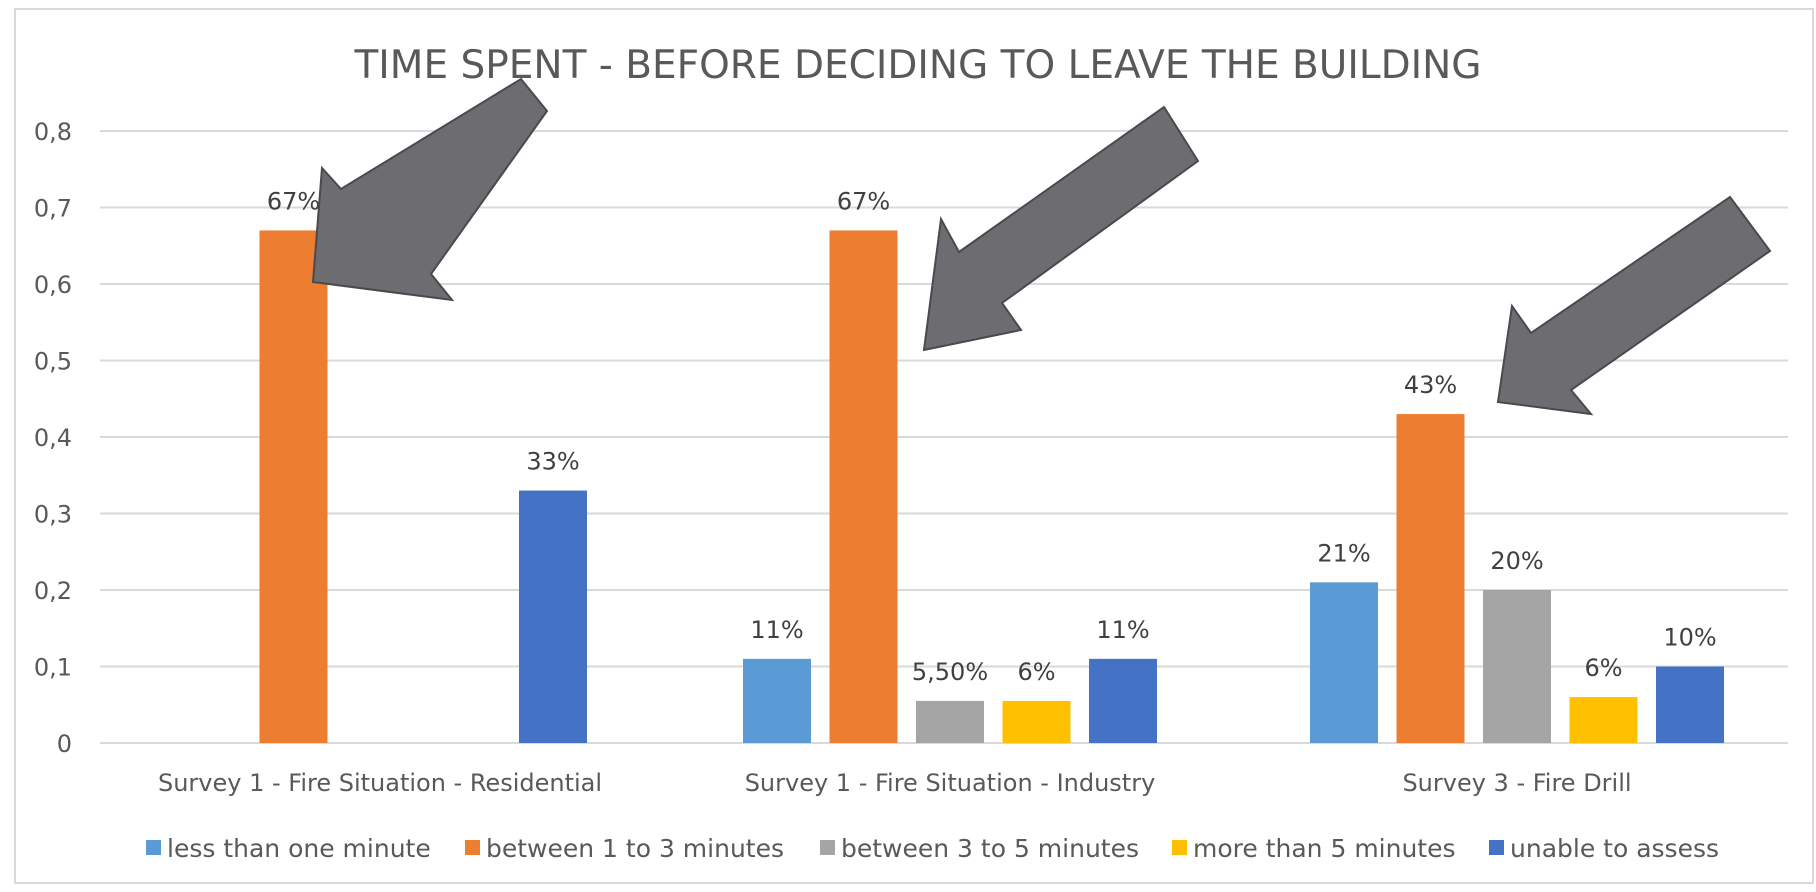 The image size is (1816, 892). I want to click on data-label: 5,50%, so click(950, 672).